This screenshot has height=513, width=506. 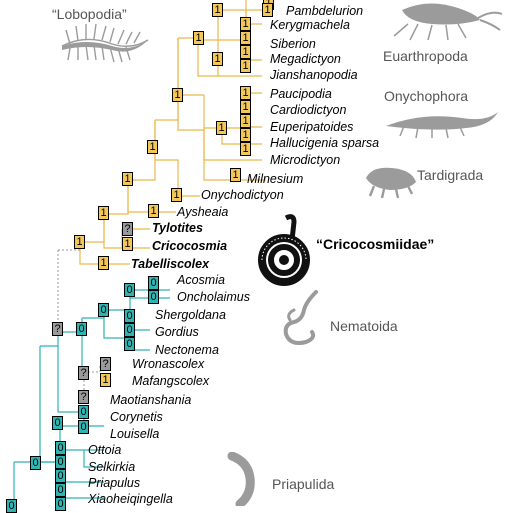 What do you see at coordinates (213, 297) in the screenshot?
I see `taxon-oncholaimus: Oncholaimus` at bounding box center [213, 297].